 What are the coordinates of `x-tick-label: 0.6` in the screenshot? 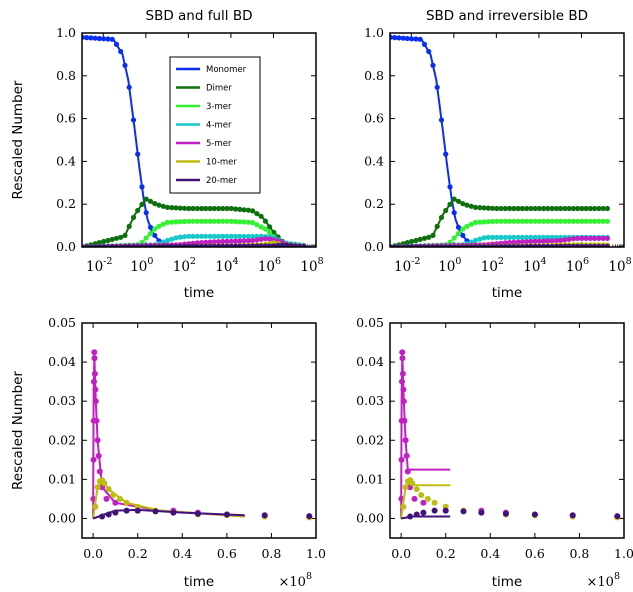 It's located at (227, 553).